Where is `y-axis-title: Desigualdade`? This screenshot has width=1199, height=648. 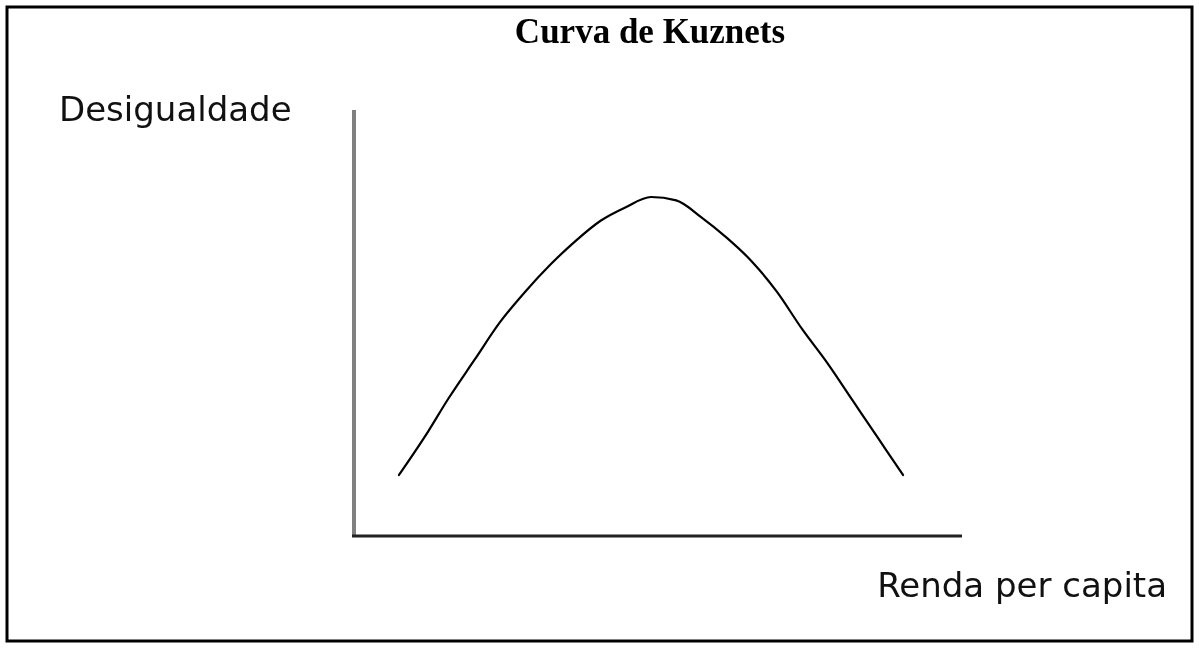
y-axis-title: Desigualdade is located at coordinates (175, 109).